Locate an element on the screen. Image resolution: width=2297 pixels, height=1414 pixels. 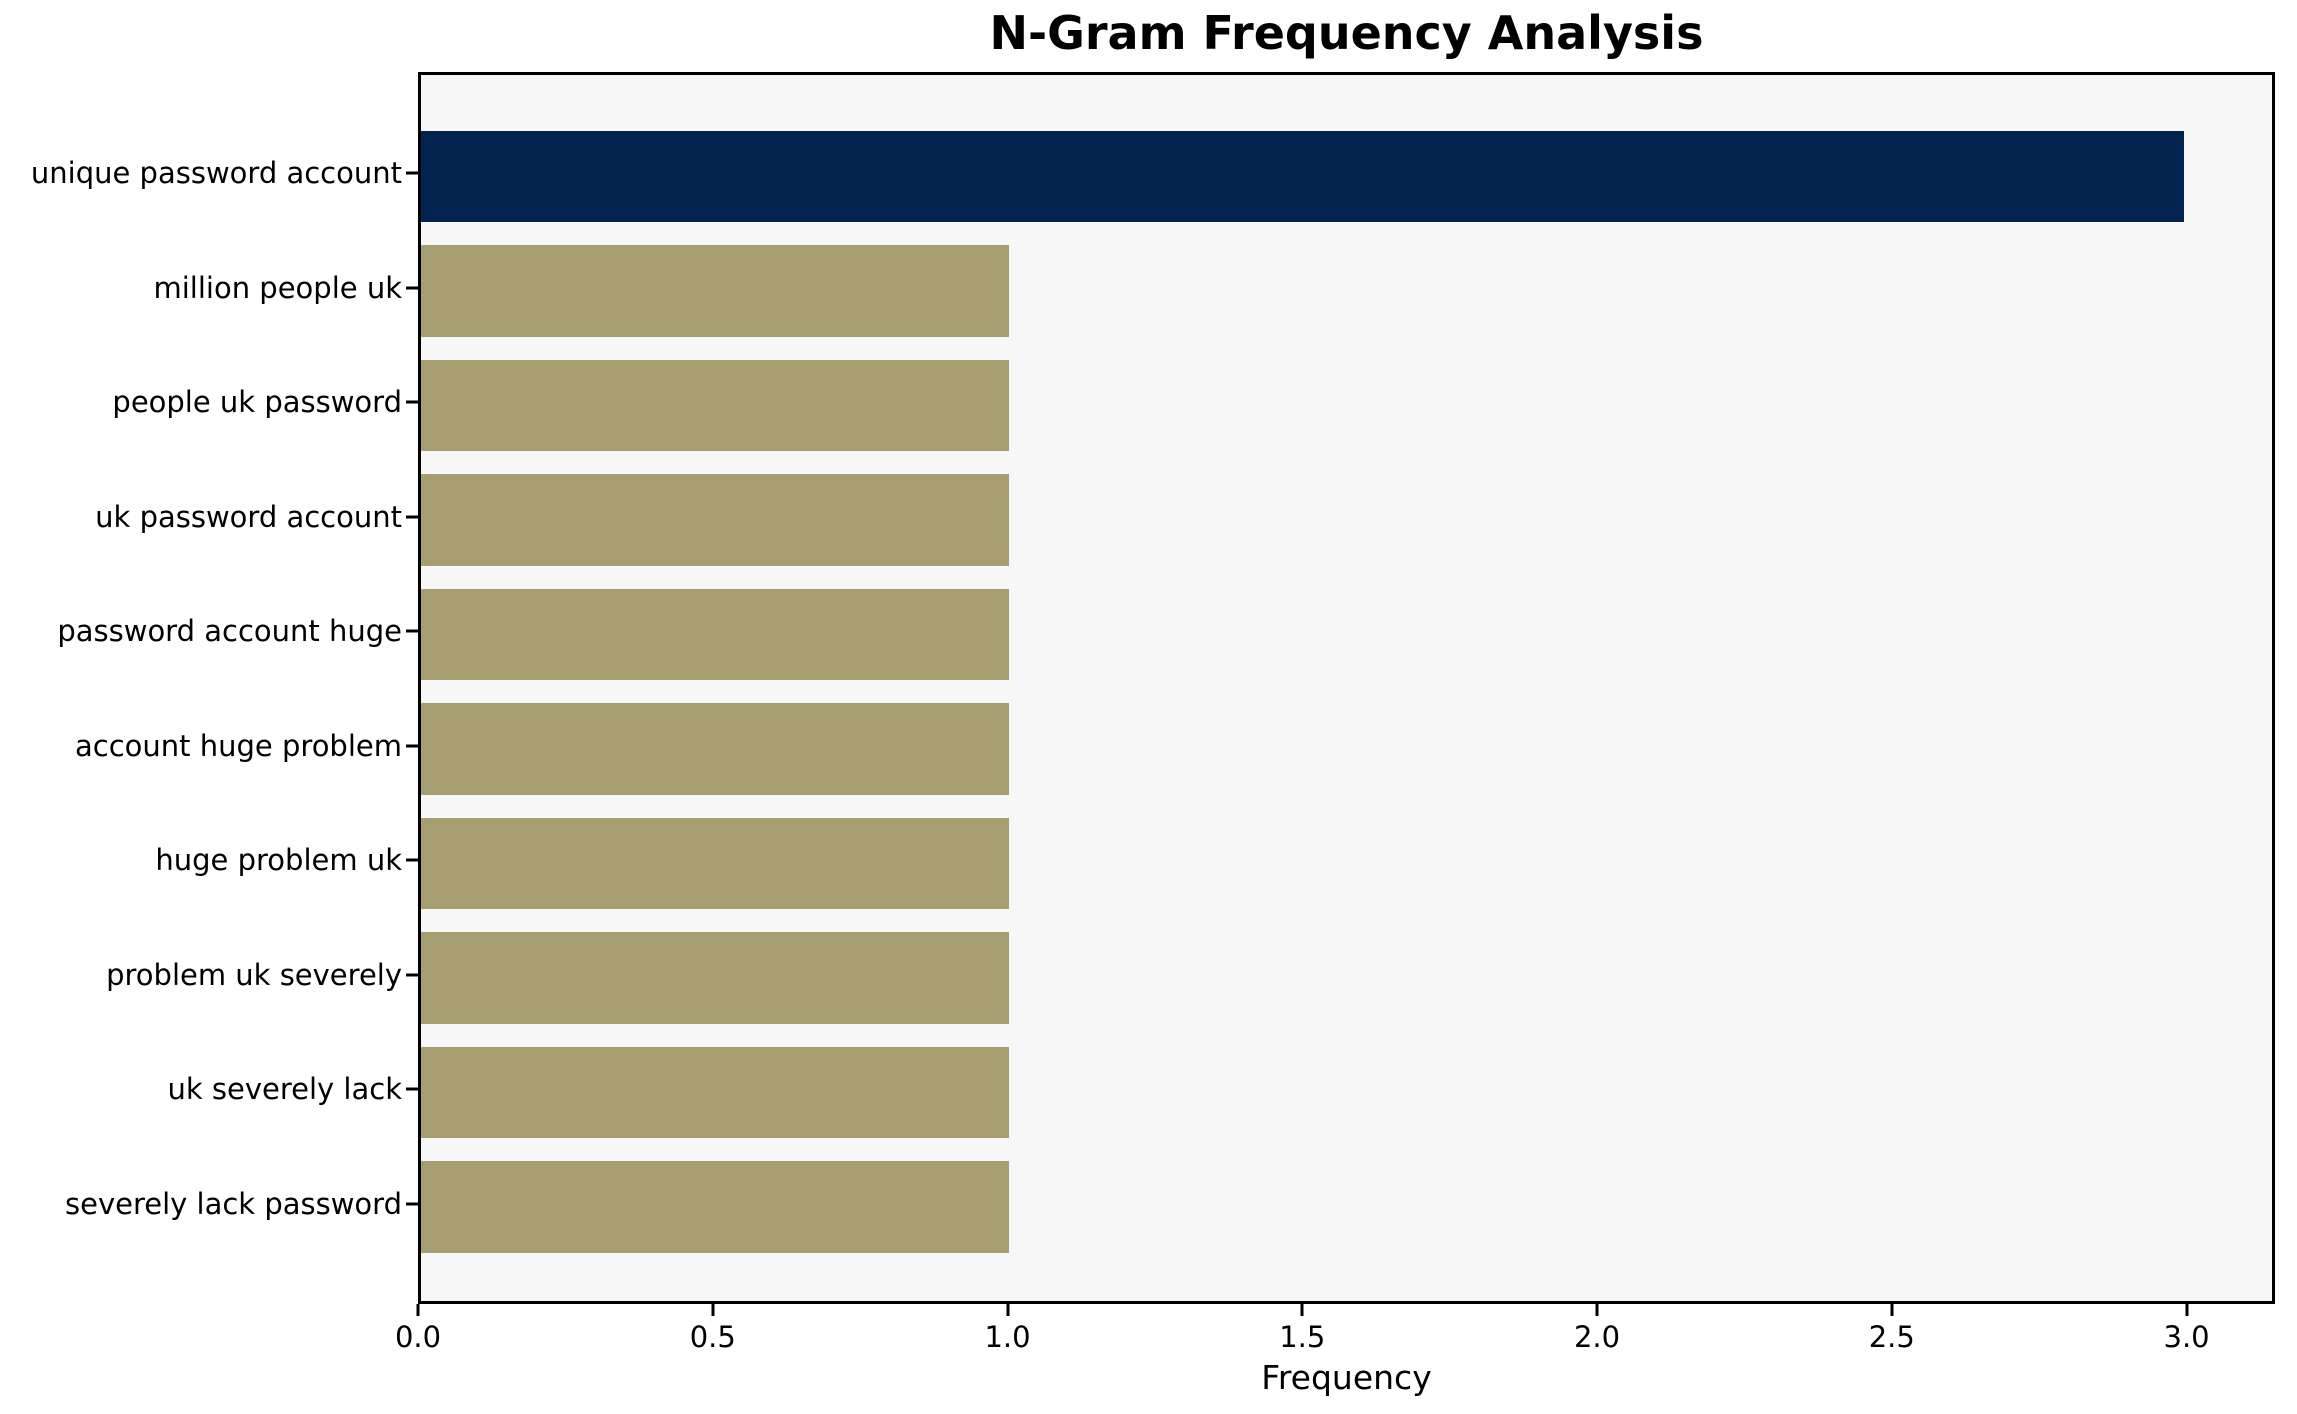
x-tick-label: 1.5 is located at coordinates (1302, 1337).